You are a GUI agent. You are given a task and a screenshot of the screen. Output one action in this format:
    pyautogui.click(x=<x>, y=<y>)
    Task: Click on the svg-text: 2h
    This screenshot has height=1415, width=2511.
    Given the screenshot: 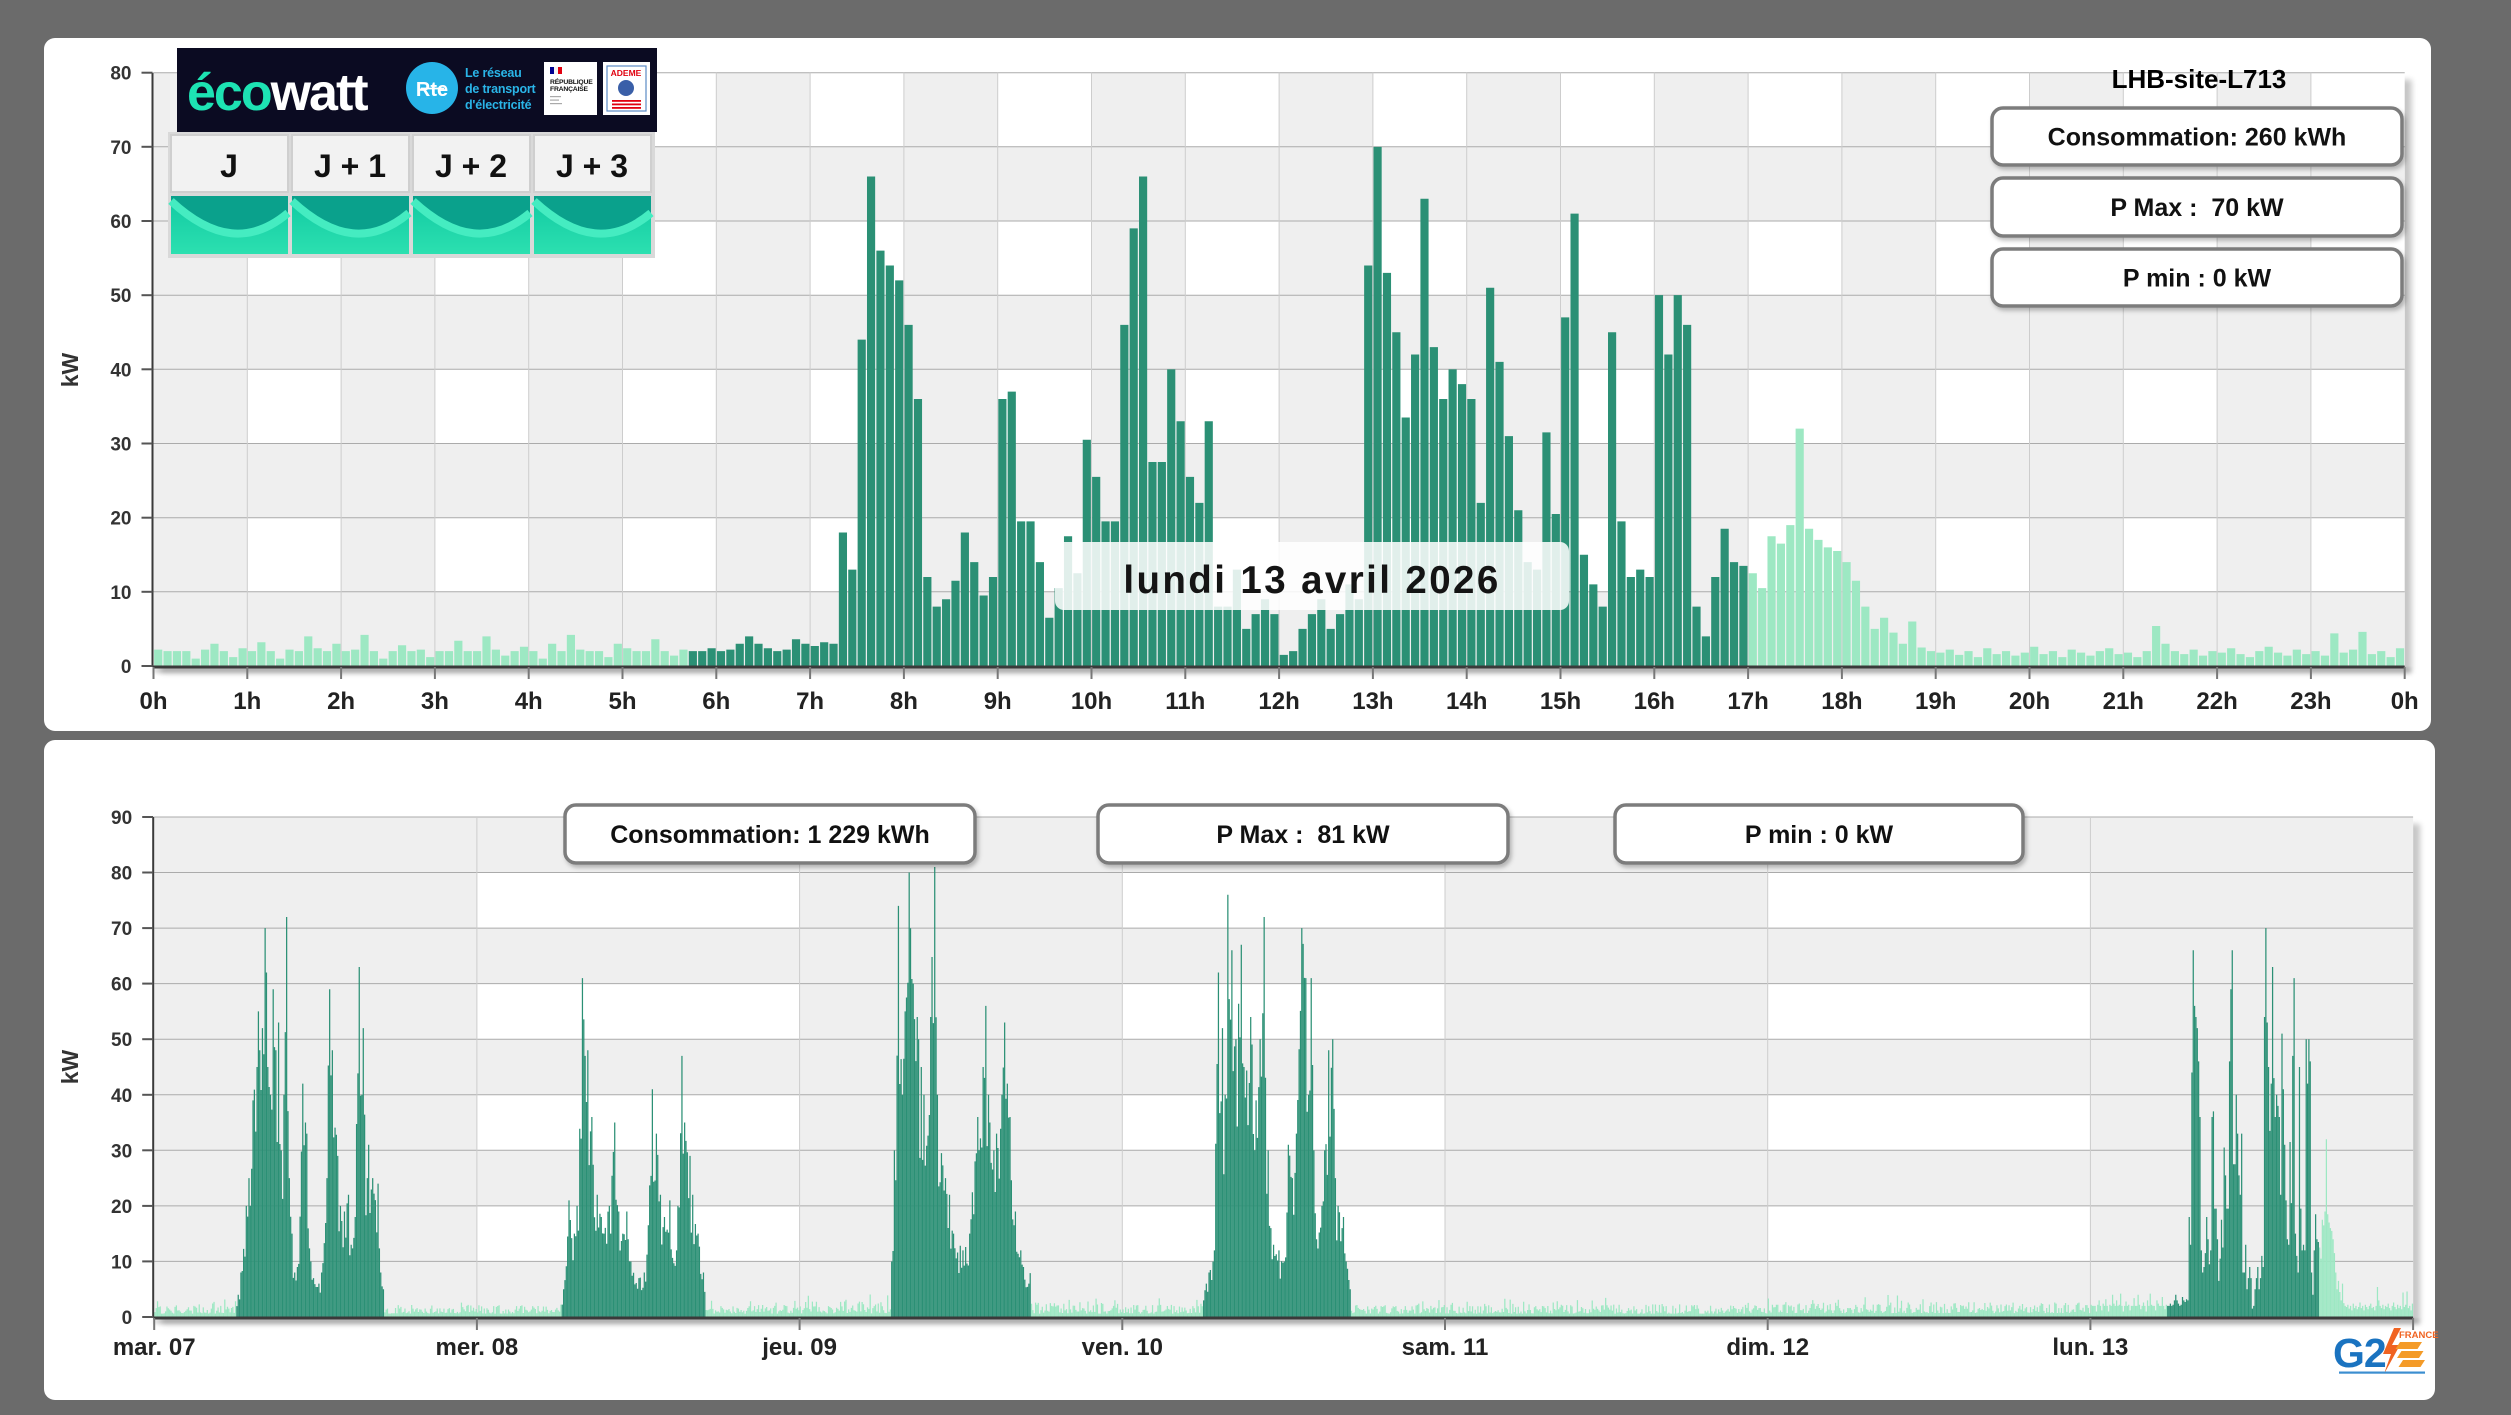 What is the action you would take?
    pyautogui.click(x=341, y=701)
    